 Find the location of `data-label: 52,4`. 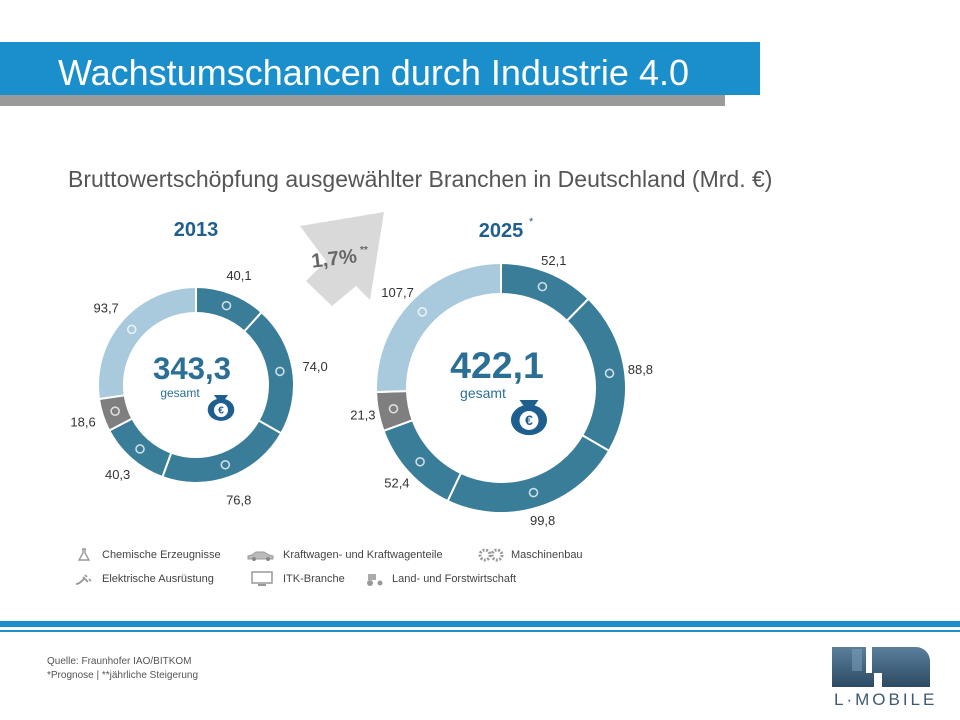

data-label: 52,4 is located at coordinates (396, 482).